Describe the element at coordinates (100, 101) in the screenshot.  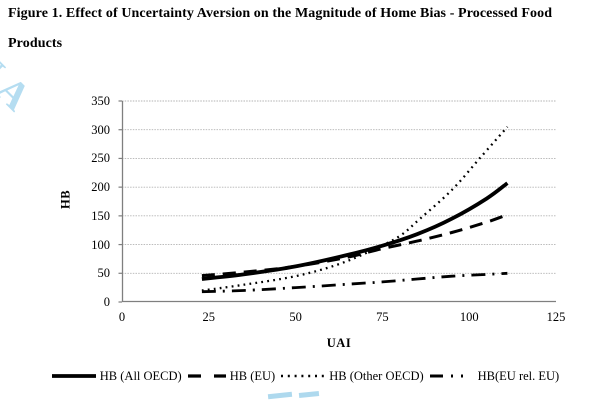
I see `y-tick-label: 350` at that location.